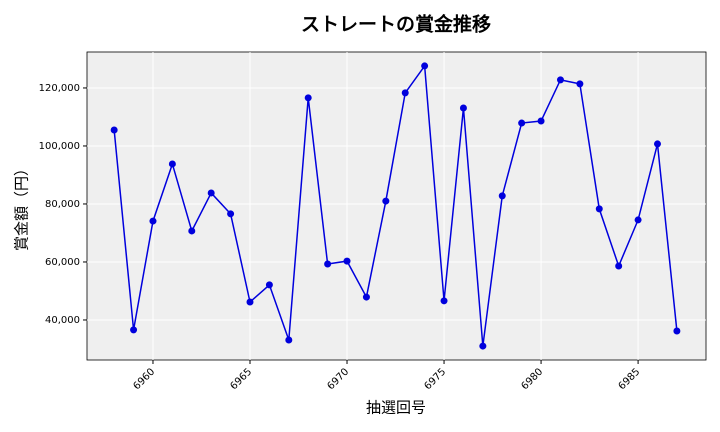 The image size is (720, 432). What do you see at coordinates (338, 379) in the screenshot?
I see `x-tick-label: 6970` at bounding box center [338, 379].